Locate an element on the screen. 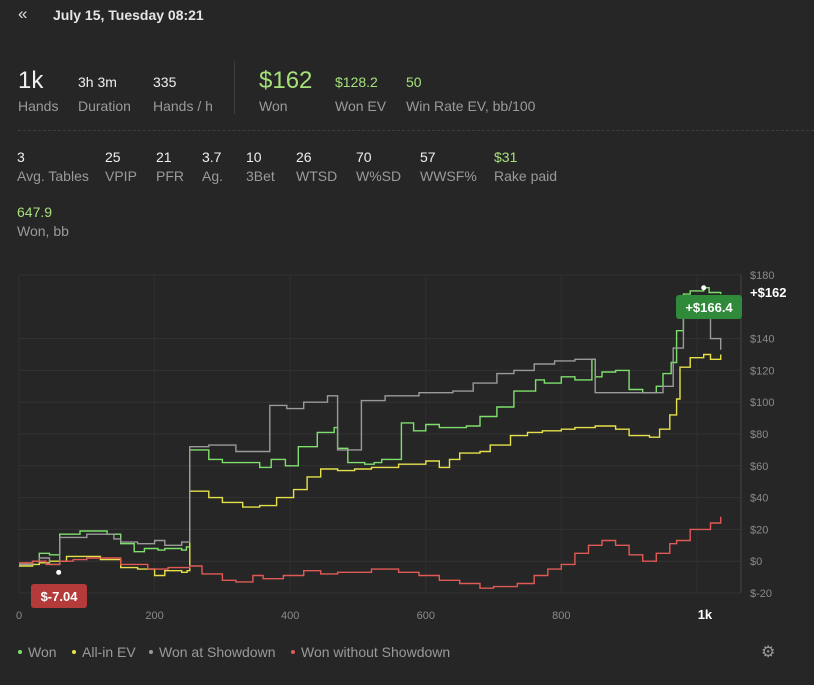 Image resolution: width=814 pixels, height=685 pixels. x-tick-label: 0 is located at coordinates (19, 616).